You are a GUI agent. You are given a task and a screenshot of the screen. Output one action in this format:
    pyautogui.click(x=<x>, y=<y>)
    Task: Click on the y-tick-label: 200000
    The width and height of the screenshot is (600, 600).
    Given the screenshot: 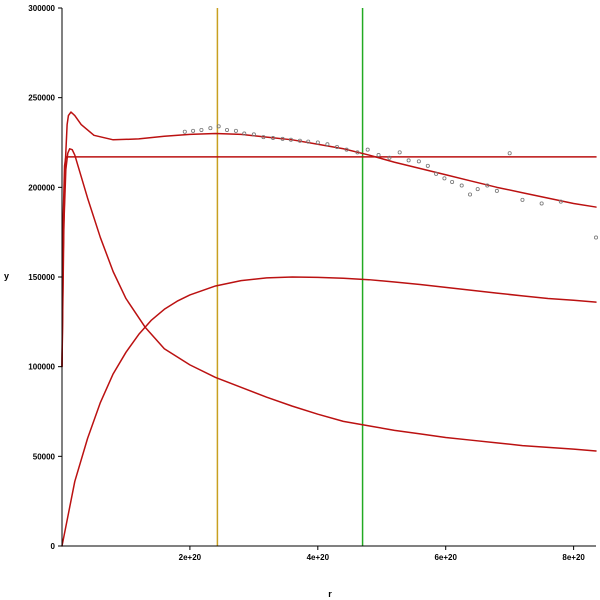 What is the action you would take?
    pyautogui.click(x=41, y=187)
    